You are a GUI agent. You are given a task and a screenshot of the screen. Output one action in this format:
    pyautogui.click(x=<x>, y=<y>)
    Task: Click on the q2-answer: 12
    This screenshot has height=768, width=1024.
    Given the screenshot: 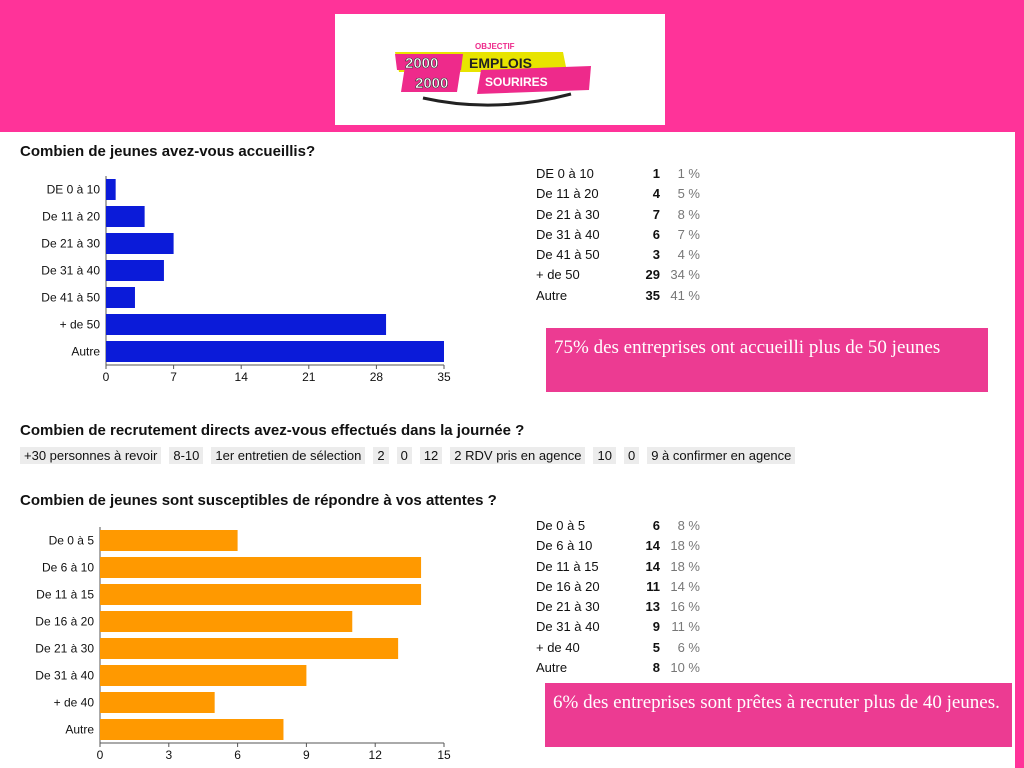 What is the action you would take?
    pyautogui.click(x=431, y=455)
    